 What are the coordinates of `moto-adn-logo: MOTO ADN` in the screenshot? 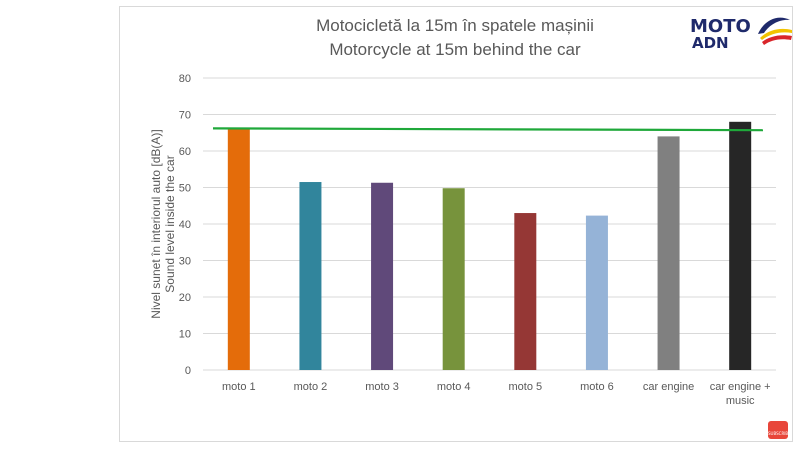 It's located at (741, 34).